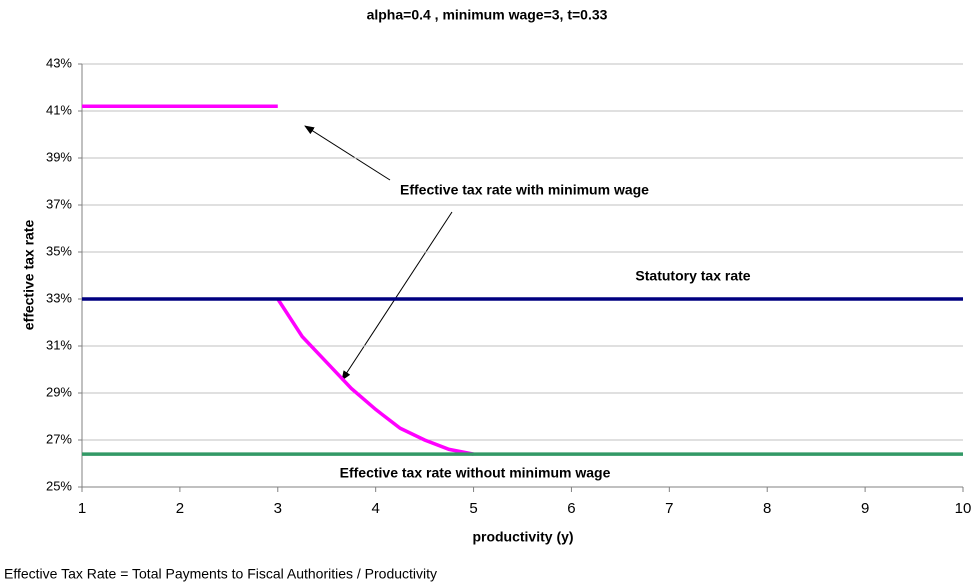 This screenshot has width=974, height=585. Describe the element at coordinates (473, 508) in the screenshot. I see `x-tick-label: 5` at that location.